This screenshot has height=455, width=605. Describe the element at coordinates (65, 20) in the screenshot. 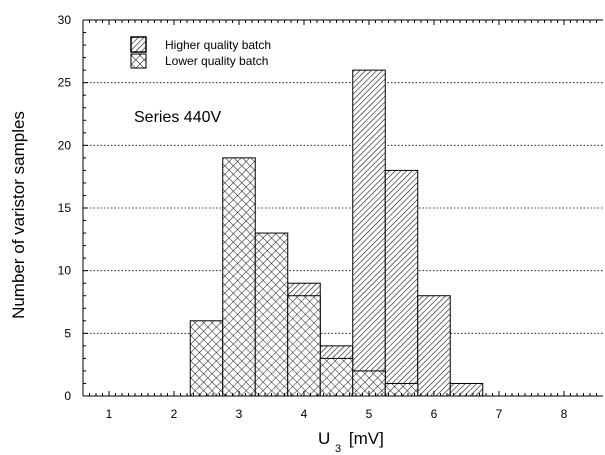

I see `y-tick-label-30: 30` at that location.